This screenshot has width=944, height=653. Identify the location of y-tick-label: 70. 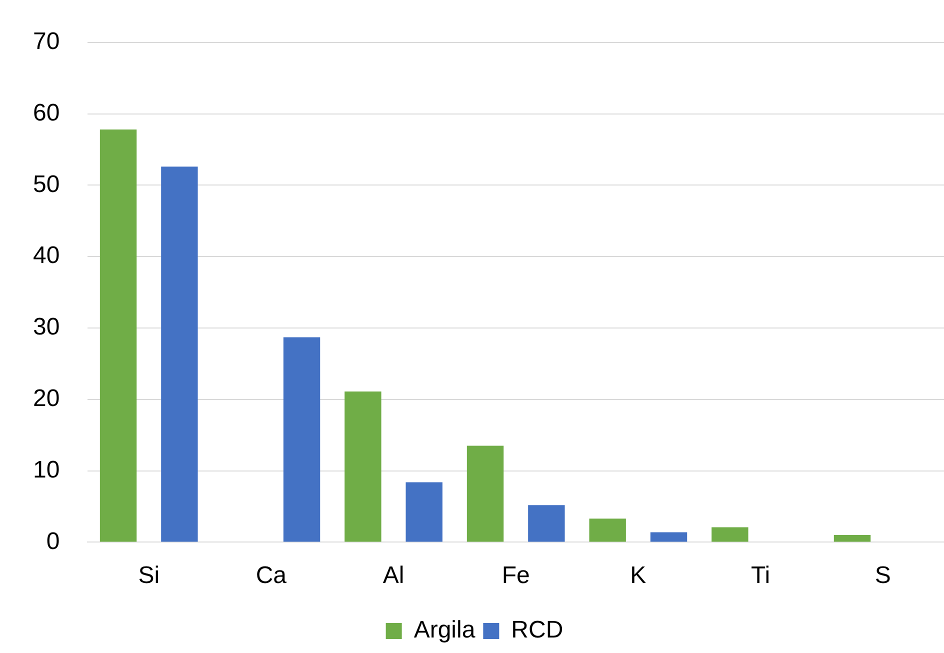
(46, 42).